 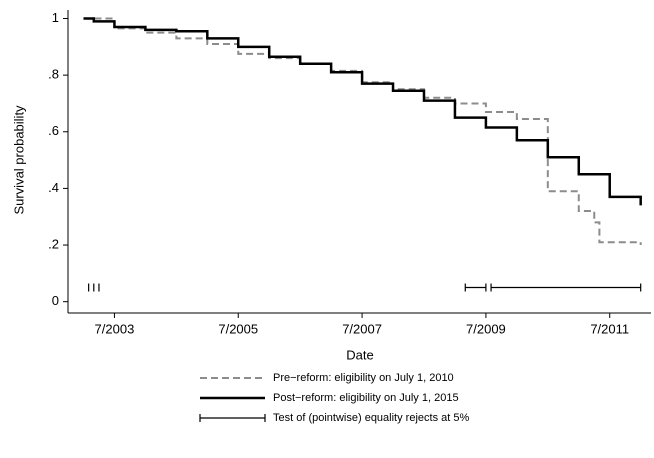 I want to click on x-tick-label: 7/2007, so click(x=362, y=328).